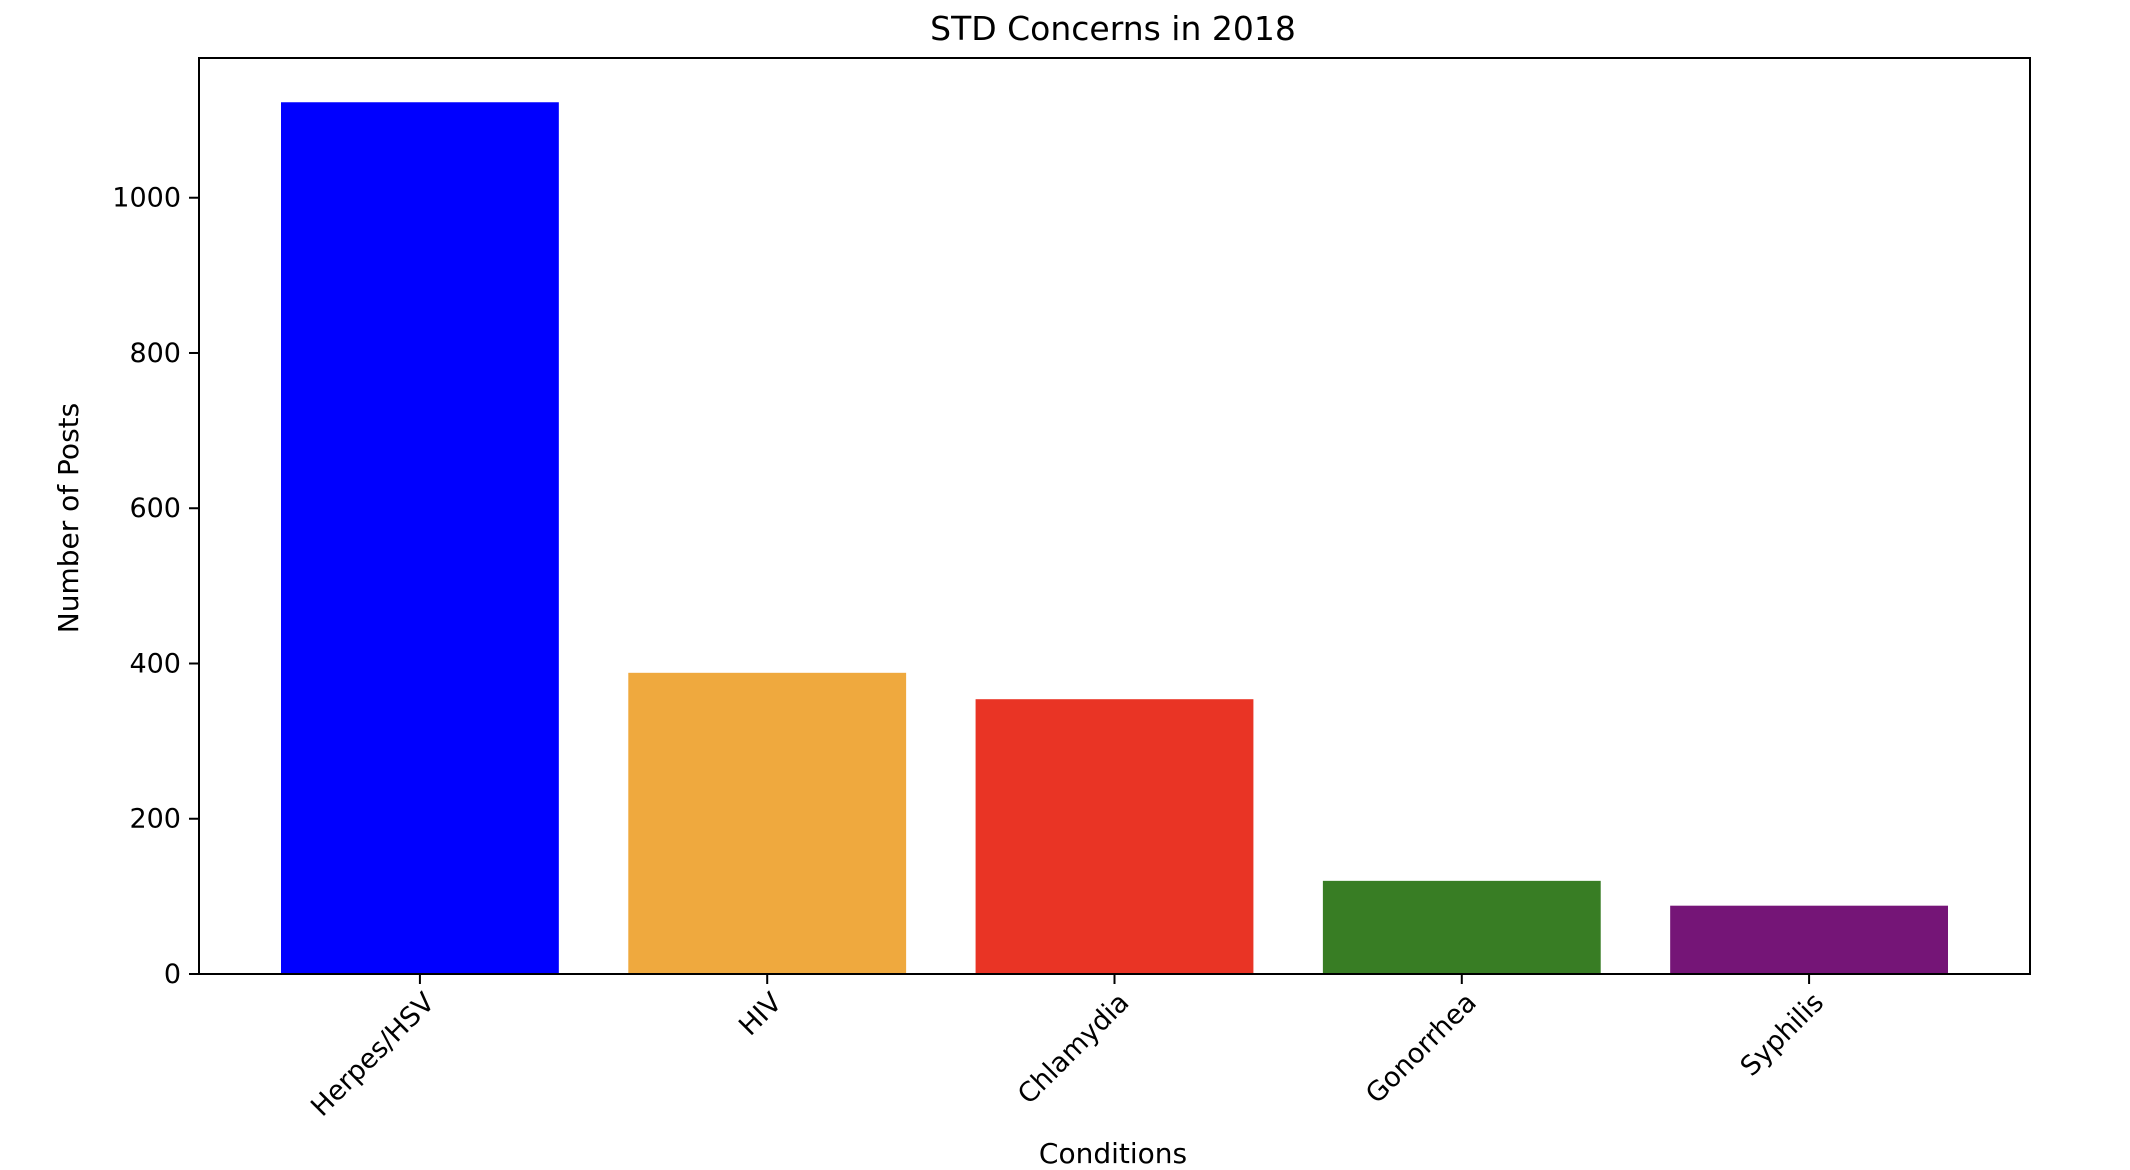 The width and height of the screenshot is (2130, 1170). What do you see at coordinates (155, 819) in the screenshot?
I see `y-tick-label: 200` at bounding box center [155, 819].